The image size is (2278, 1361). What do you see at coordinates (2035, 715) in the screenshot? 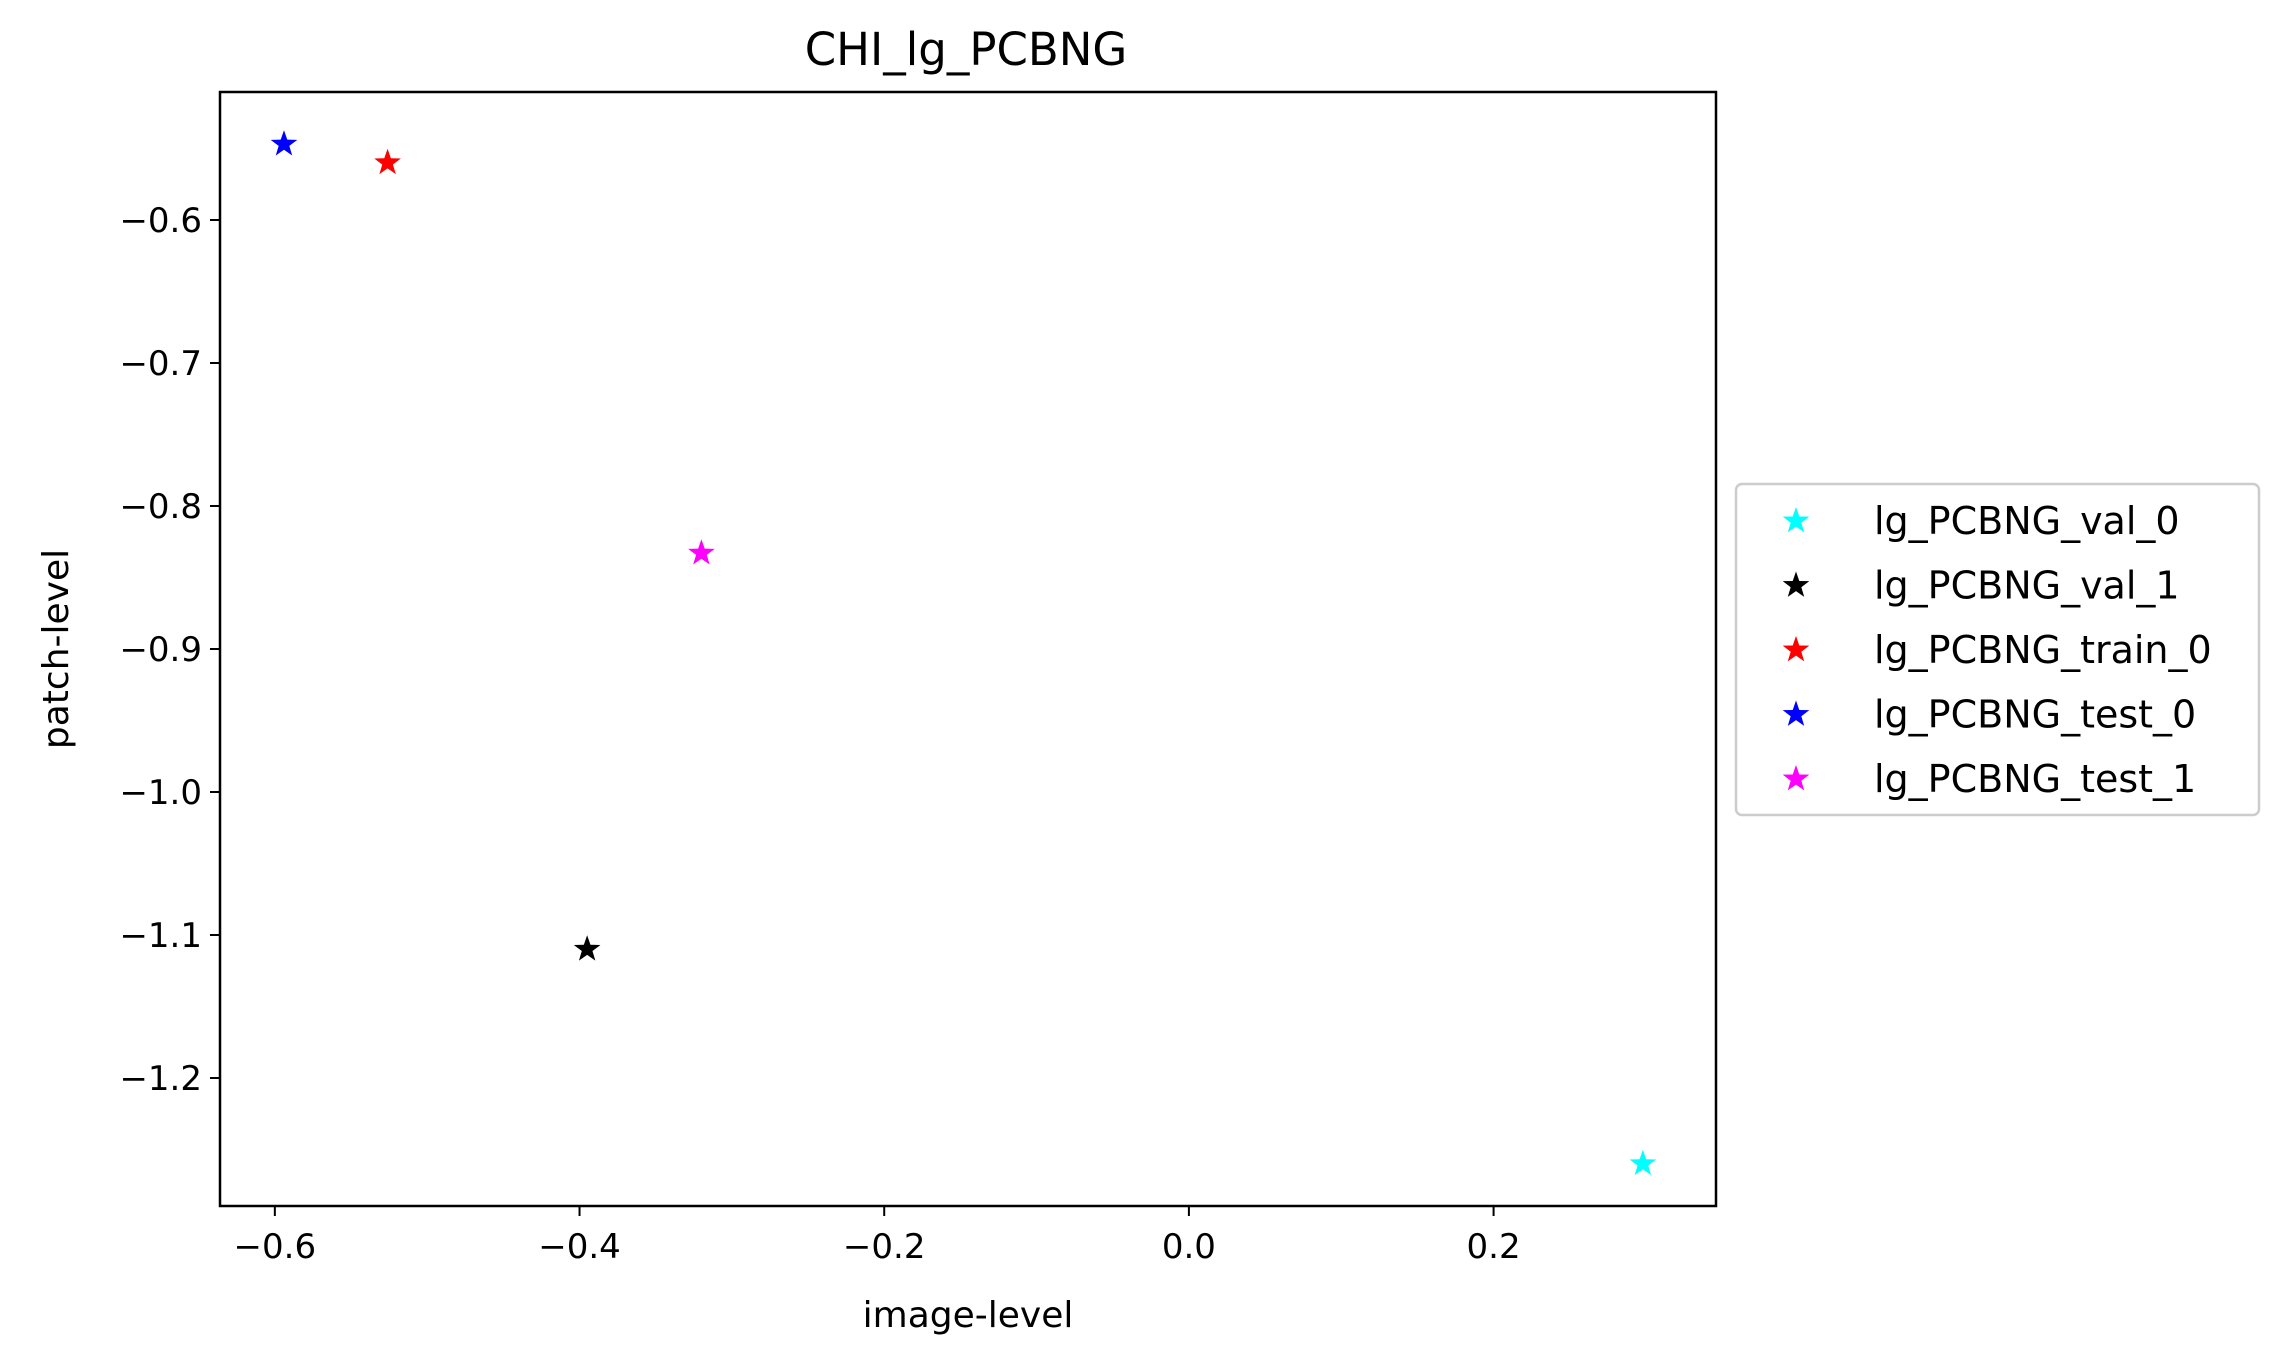
I see `legend-label-lg_PCBNG_test_0: lg_PCBNG_test_0` at bounding box center [2035, 715].